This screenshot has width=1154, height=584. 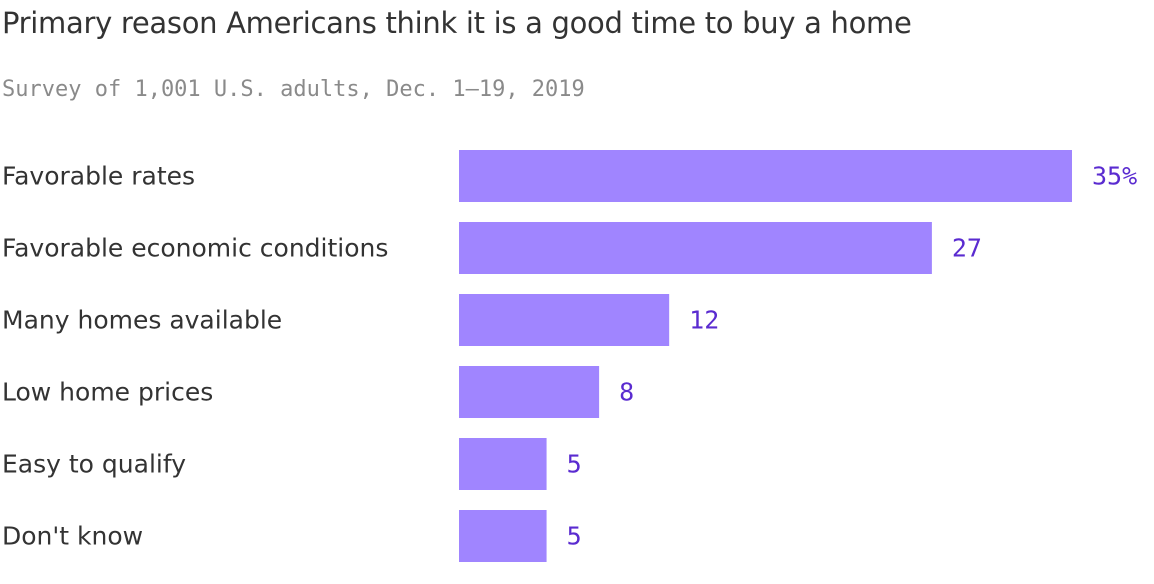 I want to click on category-label: Many homes available, so click(x=142, y=320).